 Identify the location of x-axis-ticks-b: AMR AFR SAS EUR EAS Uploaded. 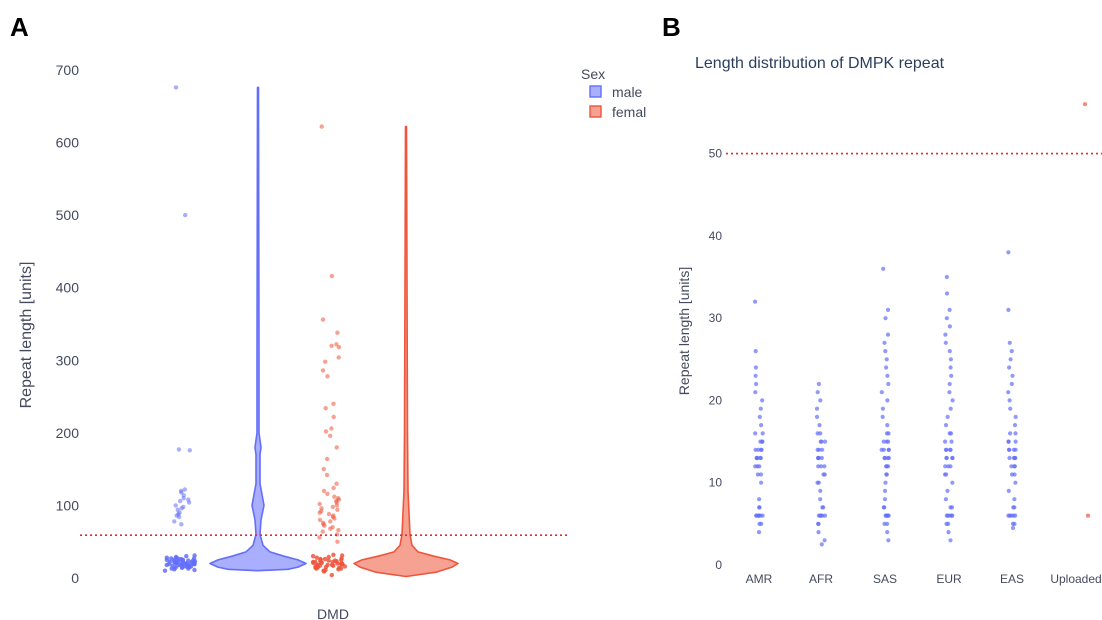
(924, 579).